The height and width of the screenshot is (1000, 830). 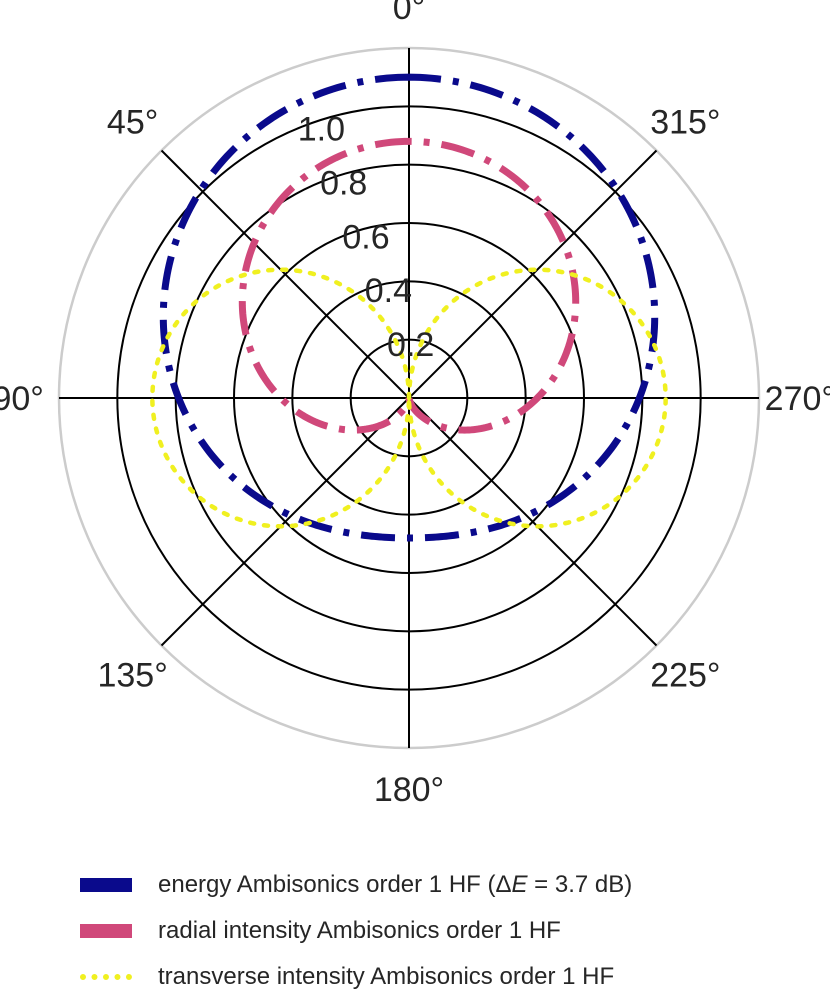 I want to click on theta-tick-label-2: 90°, so click(x=22, y=399).